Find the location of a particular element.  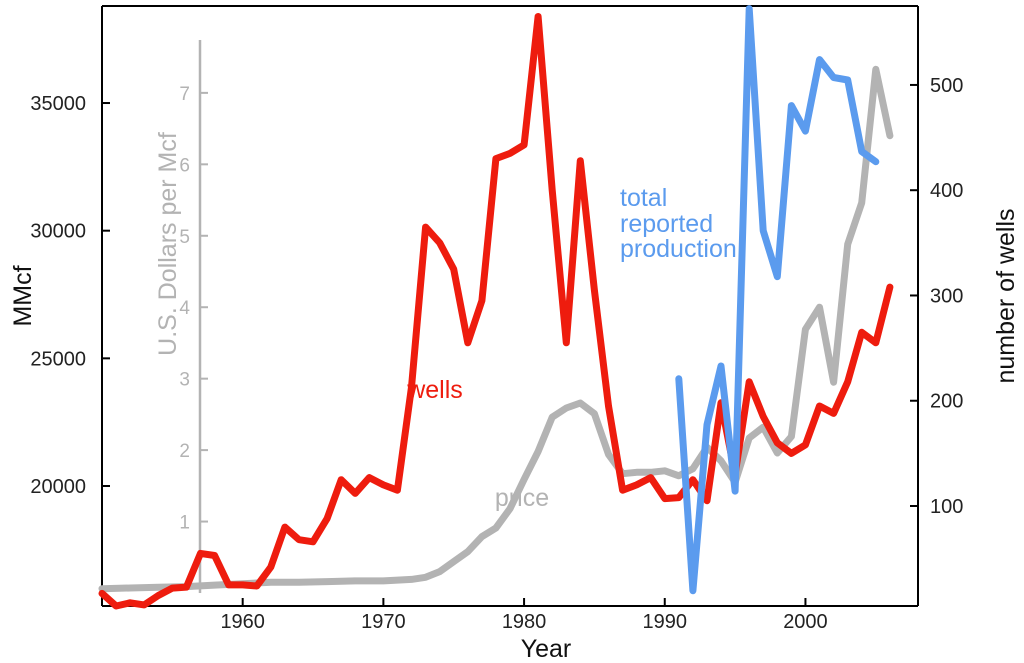

left-tick-label: 25000 is located at coordinates (58, 359).